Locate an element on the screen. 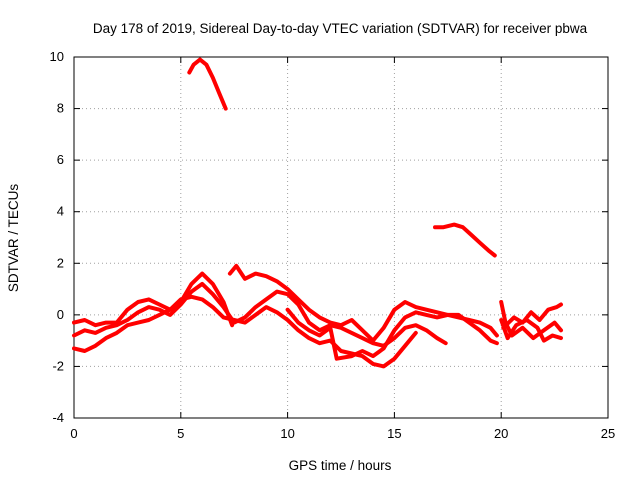 This screenshot has height=480, width=640. y-tick-label: 4 is located at coordinates (60, 211).